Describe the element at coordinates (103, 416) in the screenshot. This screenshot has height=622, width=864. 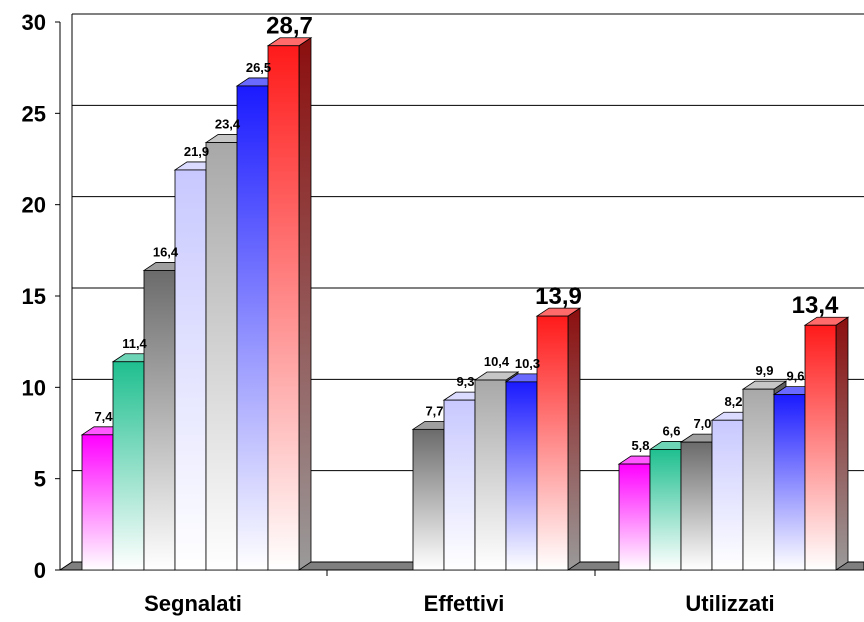
I see `data-label: 7,4` at that location.